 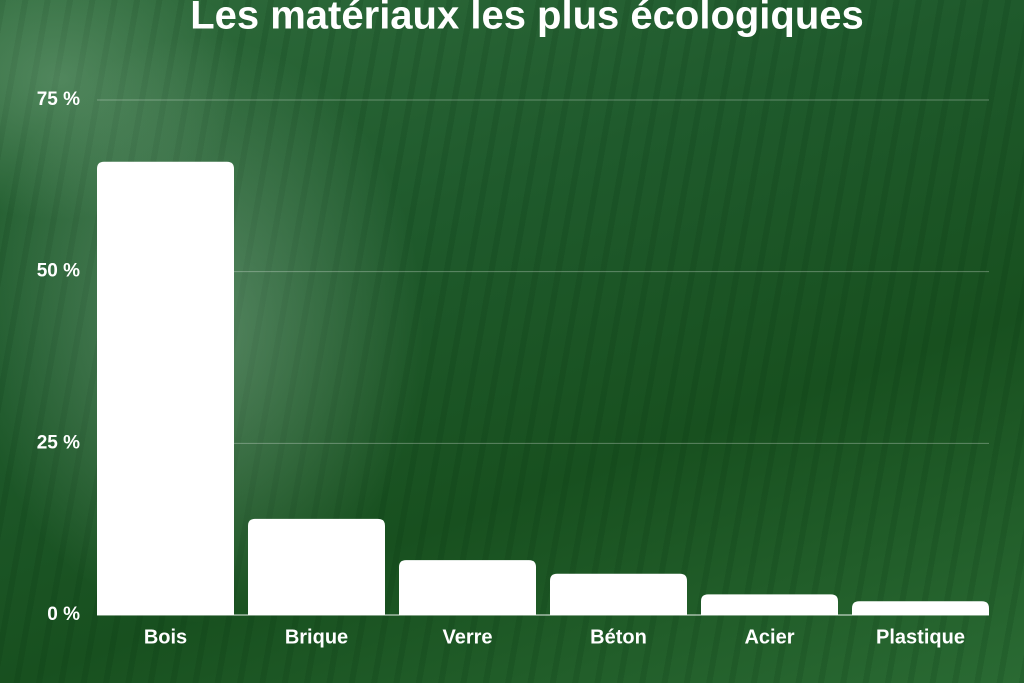 What do you see at coordinates (769, 637) in the screenshot?
I see `x-tick-label: Acier` at bounding box center [769, 637].